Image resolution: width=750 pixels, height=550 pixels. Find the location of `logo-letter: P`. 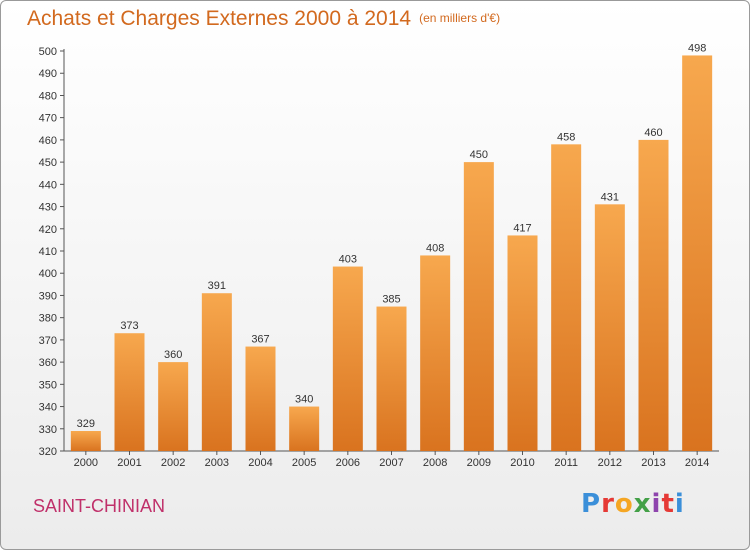

logo-letter: P is located at coordinates (591, 504).